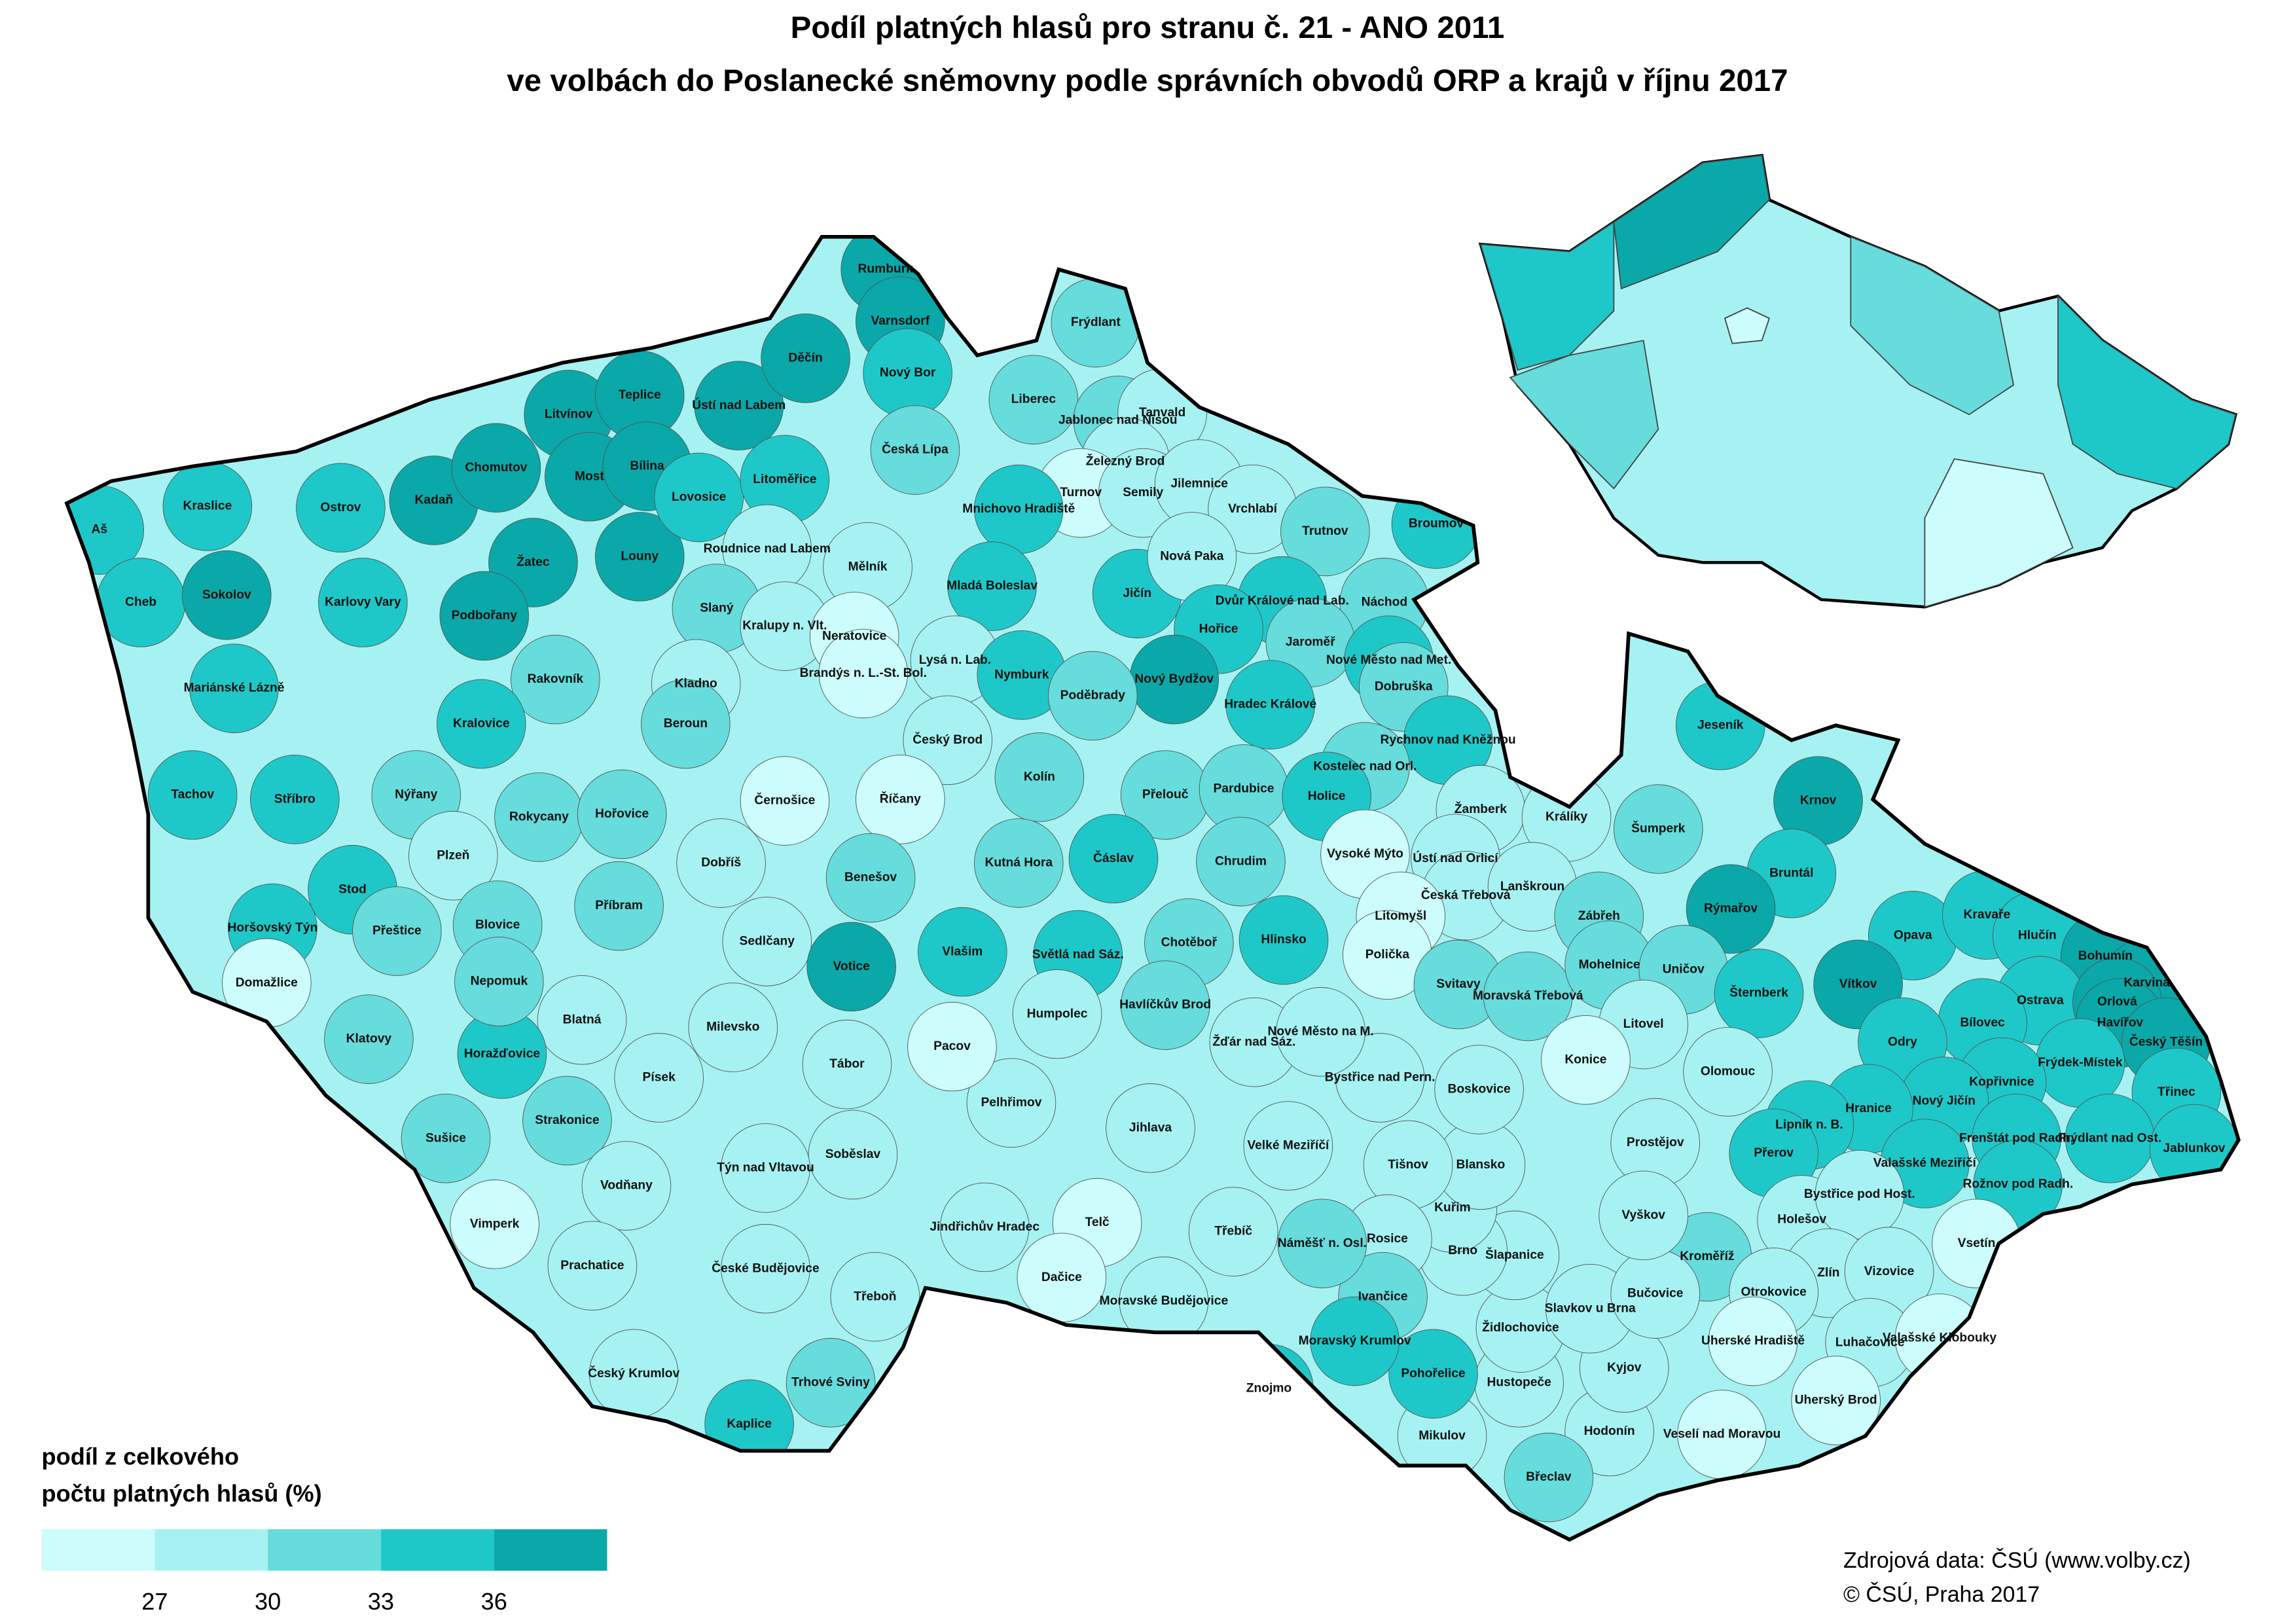  I want to click on orp-label: Rakovník, so click(556, 679).